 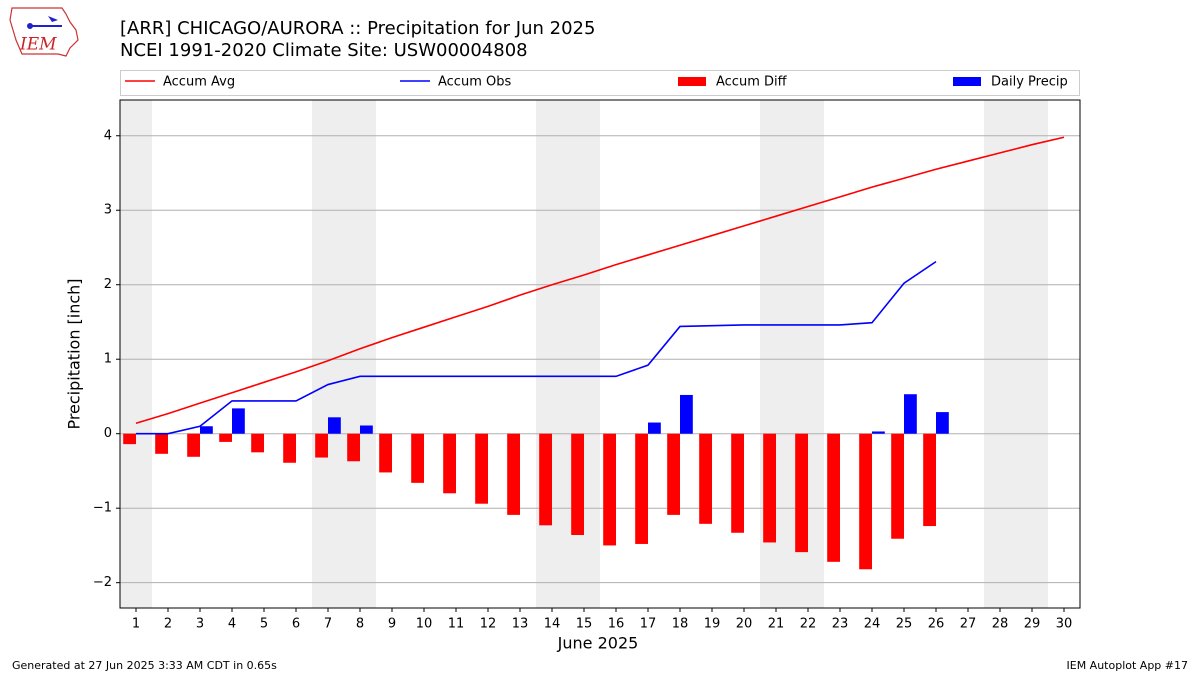 What do you see at coordinates (296, 624) in the screenshot?
I see `x-tick-label: 6` at bounding box center [296, 624].